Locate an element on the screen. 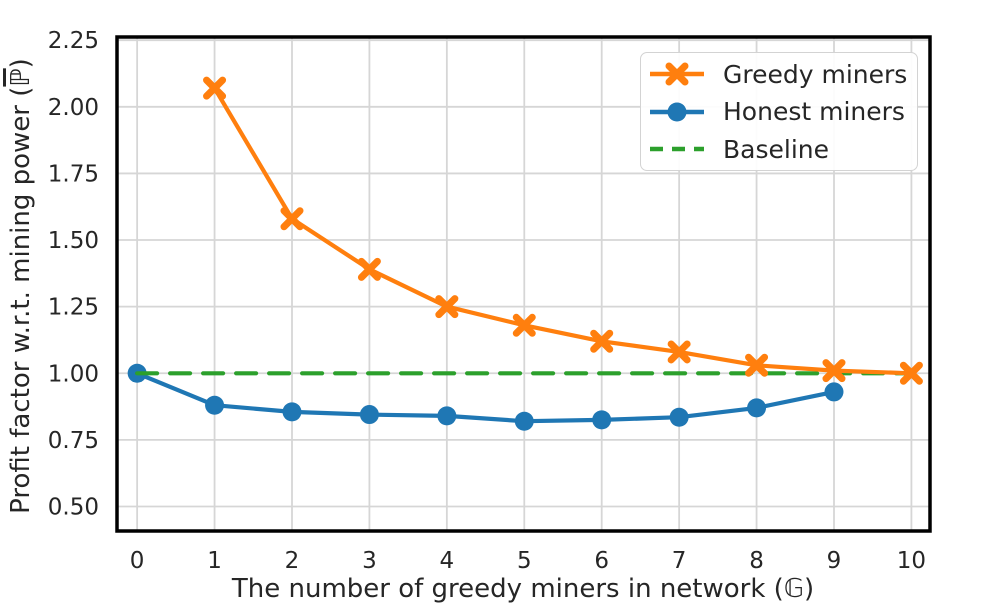  y-tick-label: 2.25 is located at coordinates (73, 41).